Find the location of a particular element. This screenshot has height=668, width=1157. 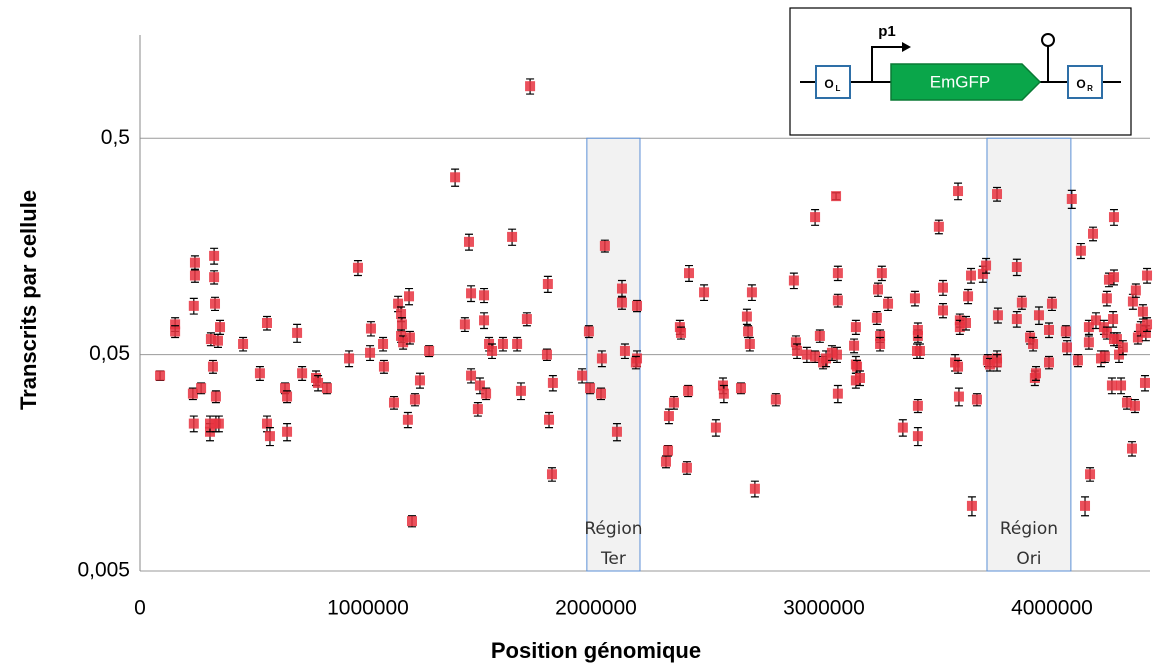

region-label: Ter is located at coordinates (613, 559).